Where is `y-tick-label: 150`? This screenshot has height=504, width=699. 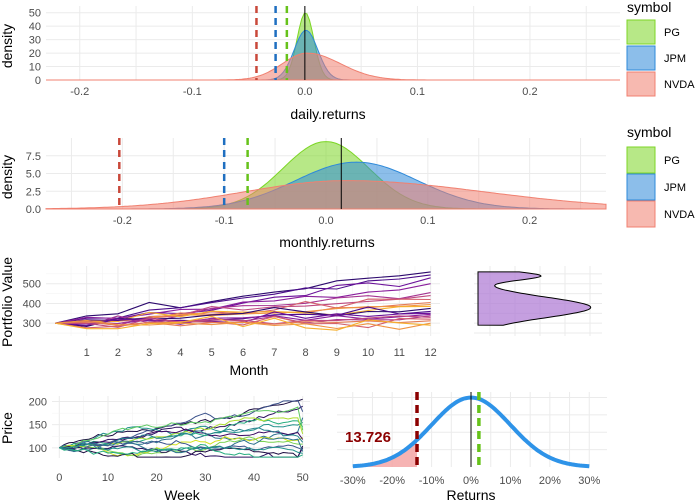
y-tick-label: 150 is located at coordinates (38, 426).